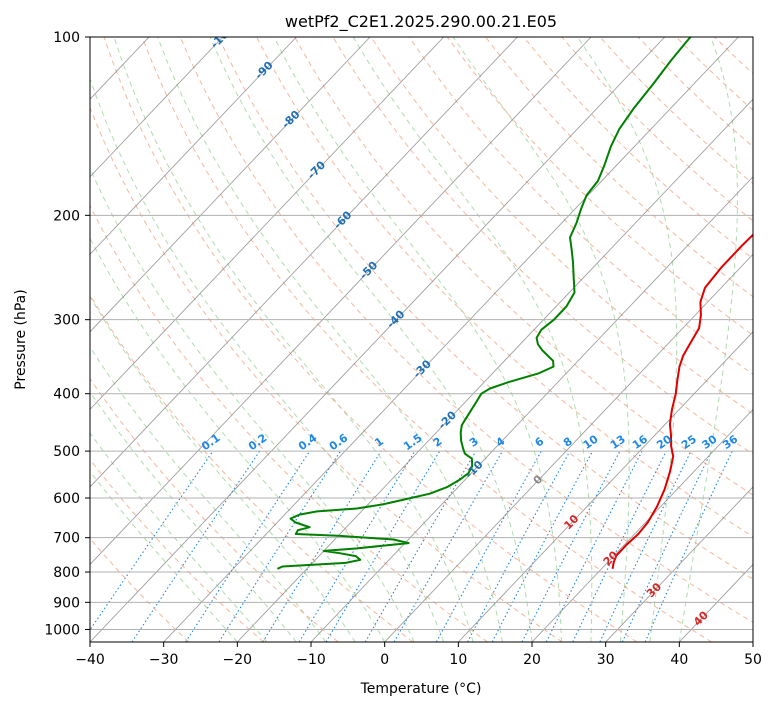 The height and width of the screenshot is (708, 775). I want to click on x-tick-label: −40, so click(90, 660).